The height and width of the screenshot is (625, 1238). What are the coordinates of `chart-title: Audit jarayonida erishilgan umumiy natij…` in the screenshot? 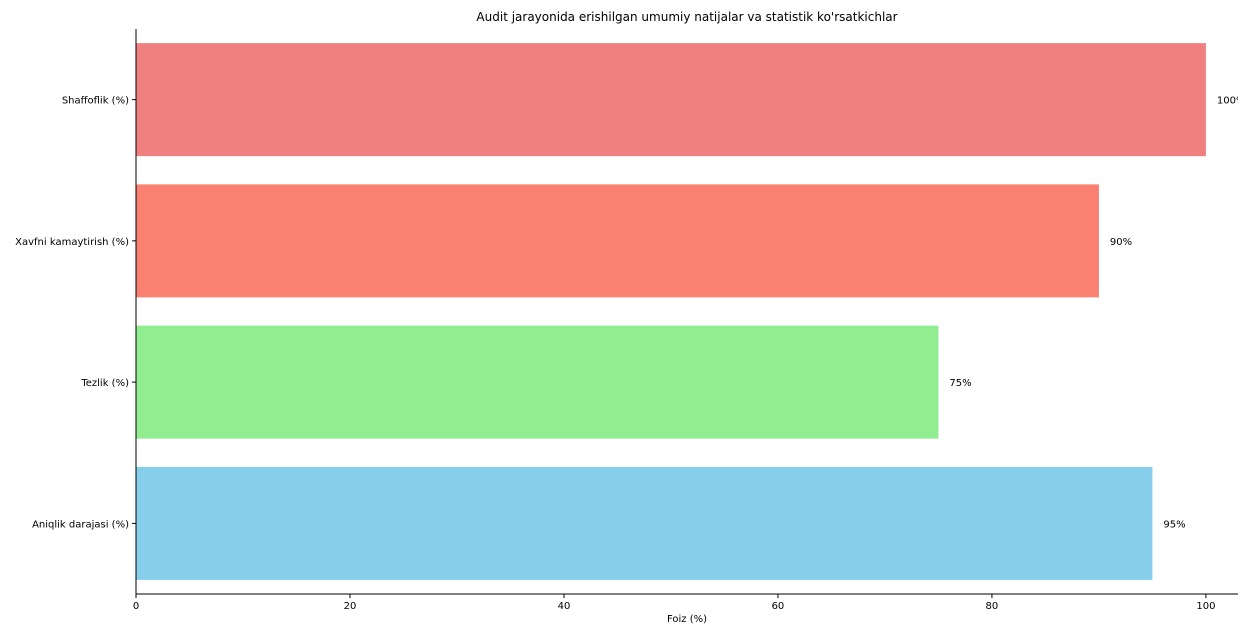 It's located at (686, 17).